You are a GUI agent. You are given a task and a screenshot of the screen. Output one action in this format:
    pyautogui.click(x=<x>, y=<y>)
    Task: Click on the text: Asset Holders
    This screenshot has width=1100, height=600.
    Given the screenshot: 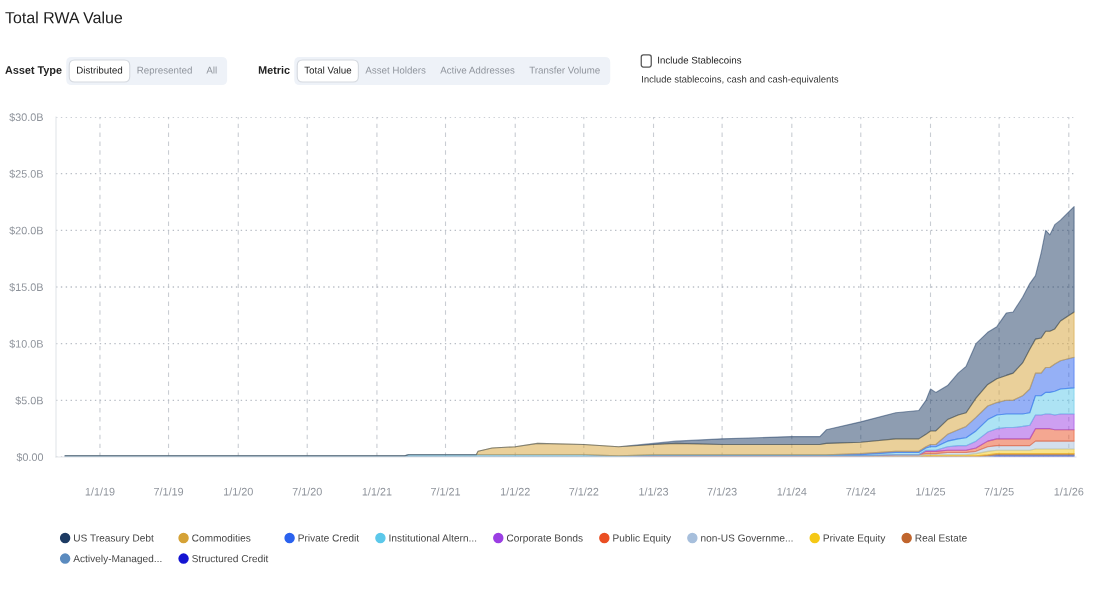 What is the action you would take?
    pyautogui.click(x=395, y=70)
    